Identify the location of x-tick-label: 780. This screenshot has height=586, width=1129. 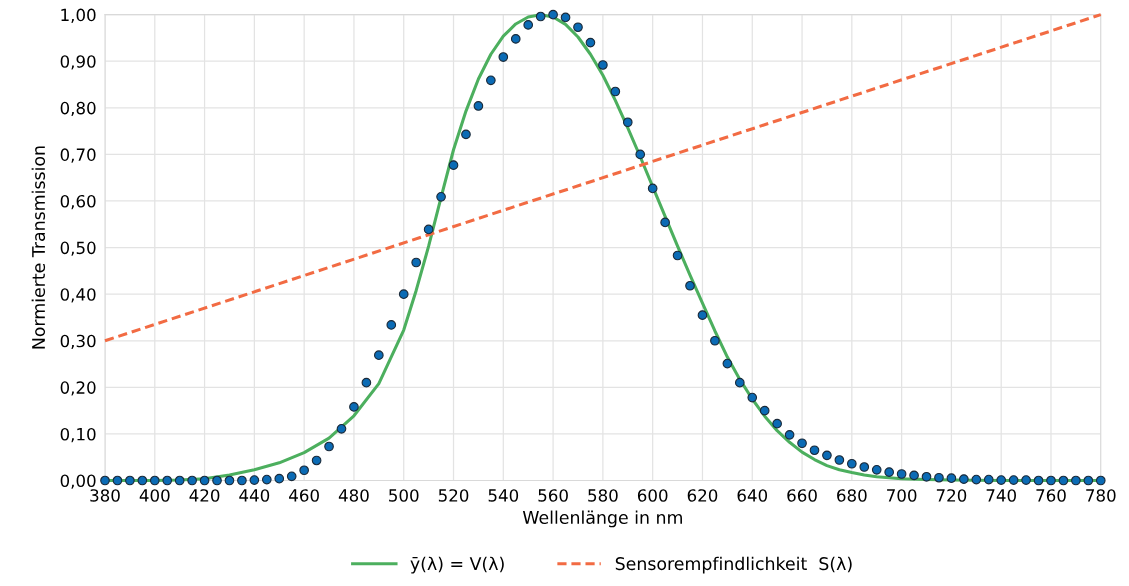
(1101, 495).